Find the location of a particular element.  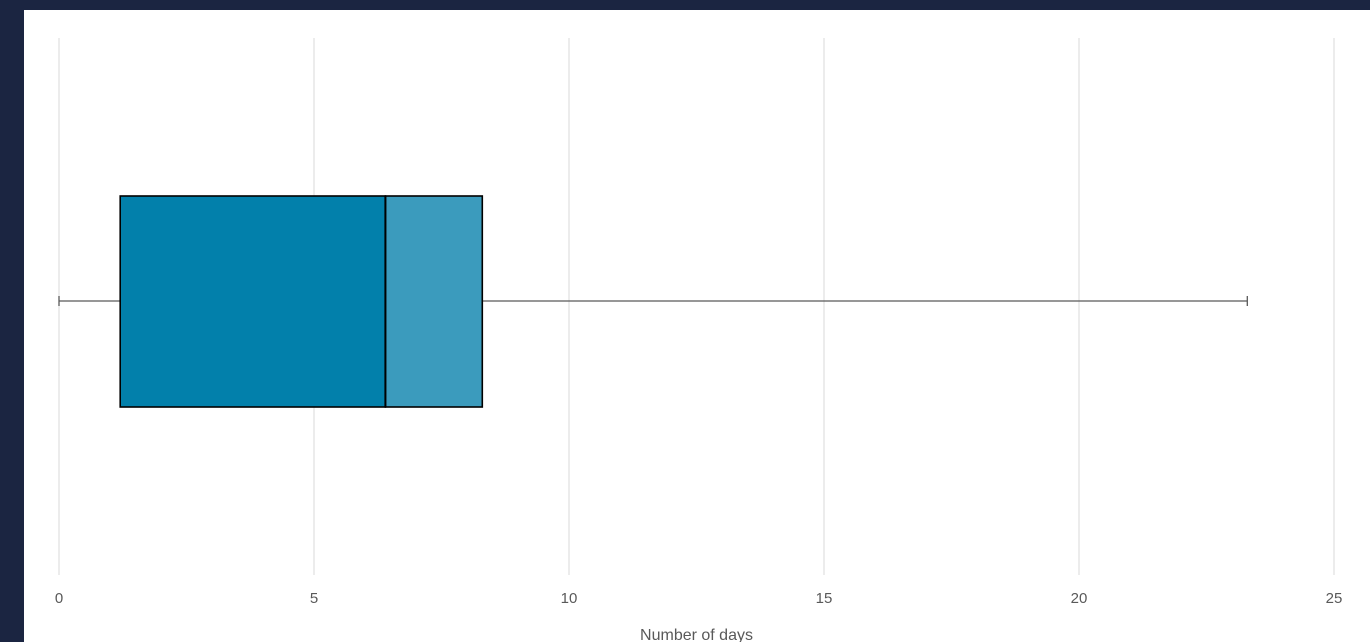

x-tick-label: 15 is located at coordinates (824, 598).